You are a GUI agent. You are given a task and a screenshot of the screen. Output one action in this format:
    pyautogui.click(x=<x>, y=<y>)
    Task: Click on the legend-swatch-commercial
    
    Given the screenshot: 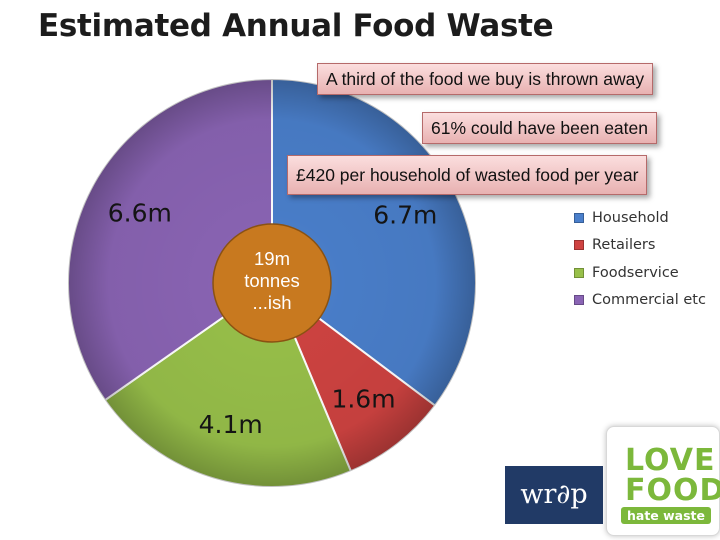 What is the action you would take?
    pyautogui.click(x=579, y=300)
    